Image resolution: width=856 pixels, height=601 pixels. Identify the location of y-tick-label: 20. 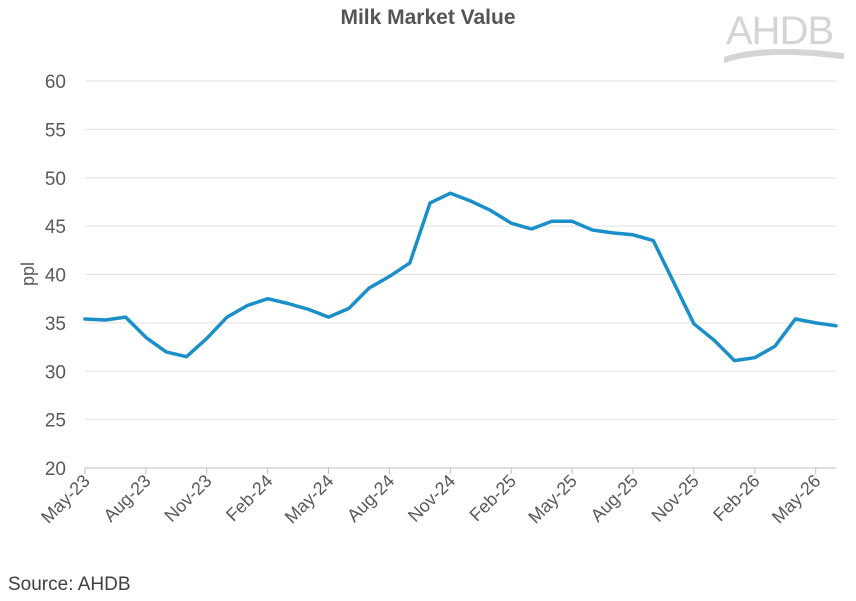
(55, 469).